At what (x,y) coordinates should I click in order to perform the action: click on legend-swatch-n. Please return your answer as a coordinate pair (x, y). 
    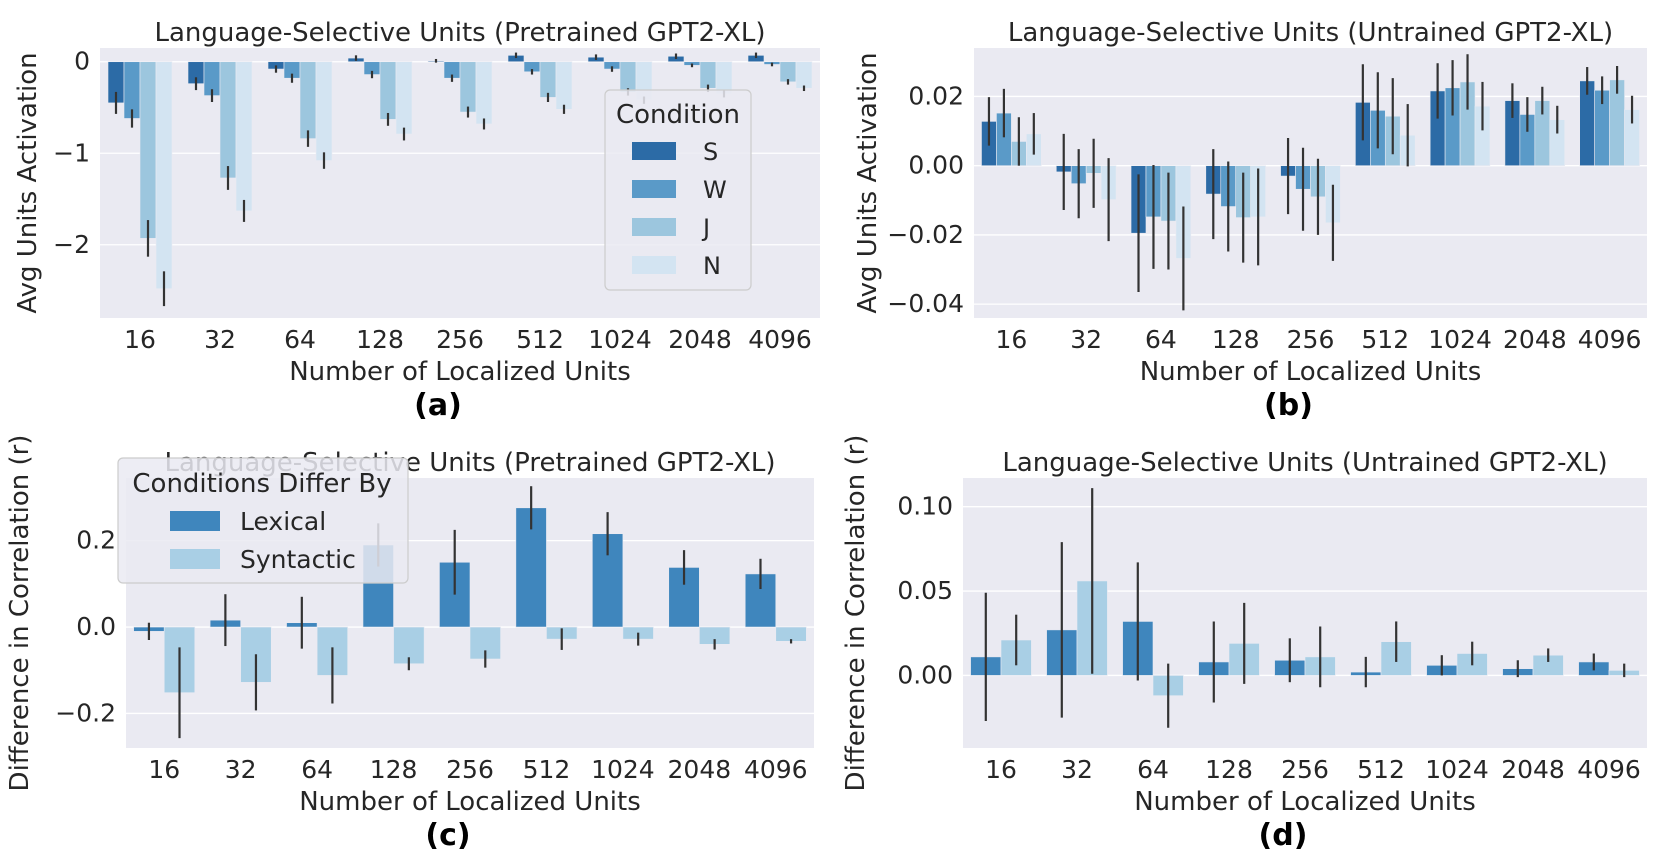
    Looking at the image, I should click on (654, 265).